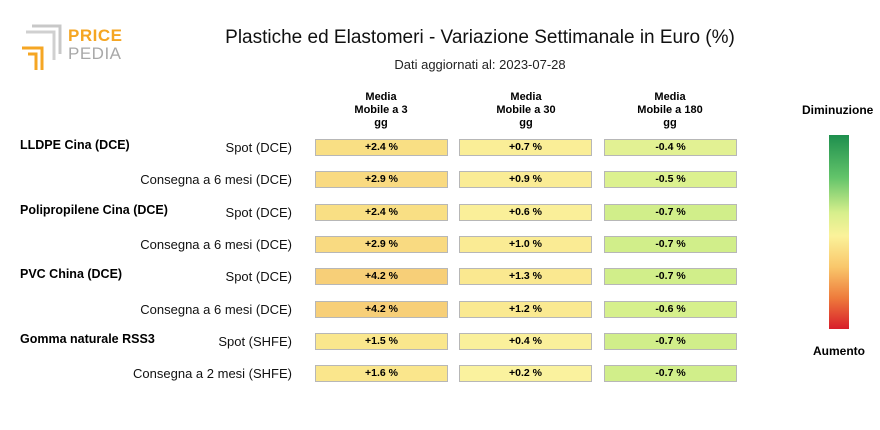  I want to click on chart-subtitle: Dati aggiornati al: 2023-07-28, so click(480, 64).